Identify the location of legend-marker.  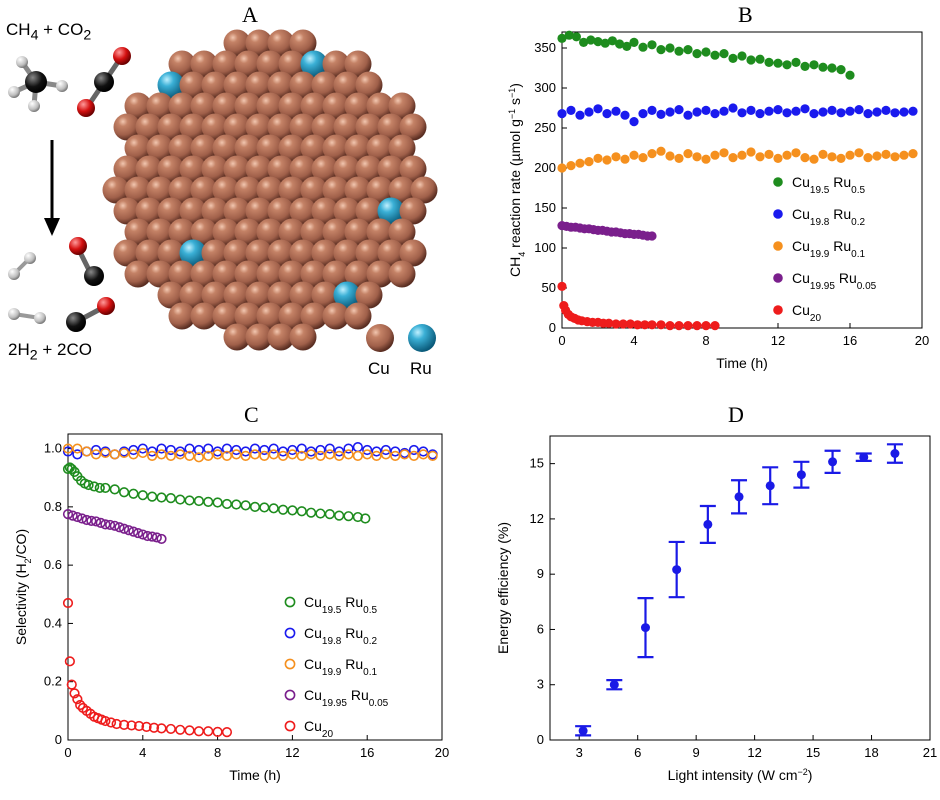
(290, 633).